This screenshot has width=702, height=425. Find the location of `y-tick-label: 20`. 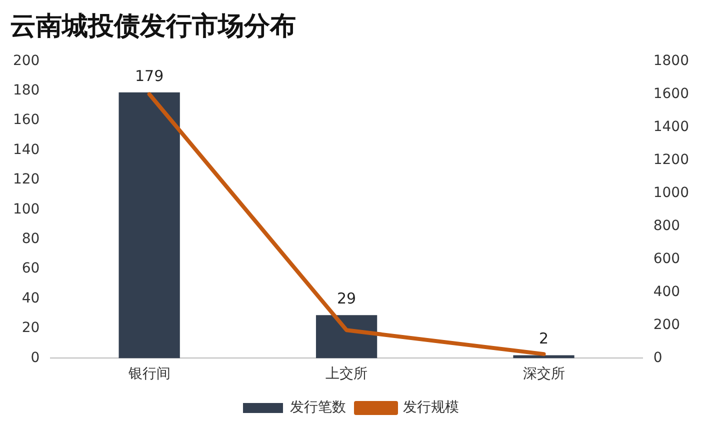

y-tick-label: 20 is located at coordinates (31, 328).